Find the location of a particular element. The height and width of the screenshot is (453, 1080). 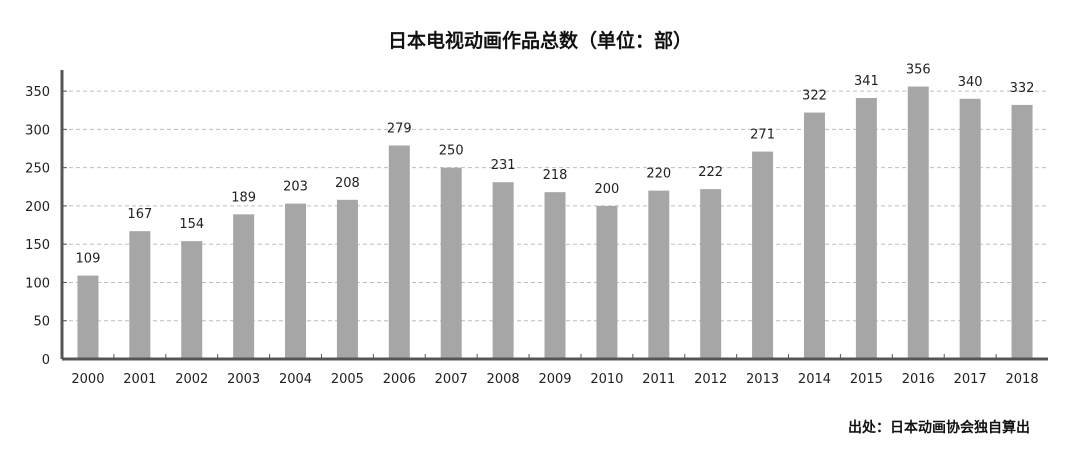

source-note: 出处：日本动画协会独自算出 is located at coordinates (939, 427).